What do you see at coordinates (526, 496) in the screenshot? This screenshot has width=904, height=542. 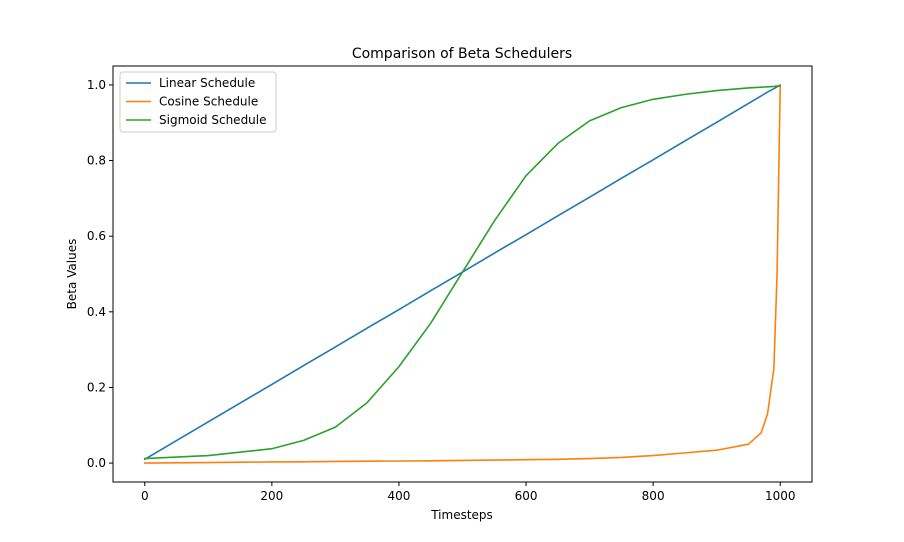 I see `x-tick-label: 600` at bounding box center [526, 496].